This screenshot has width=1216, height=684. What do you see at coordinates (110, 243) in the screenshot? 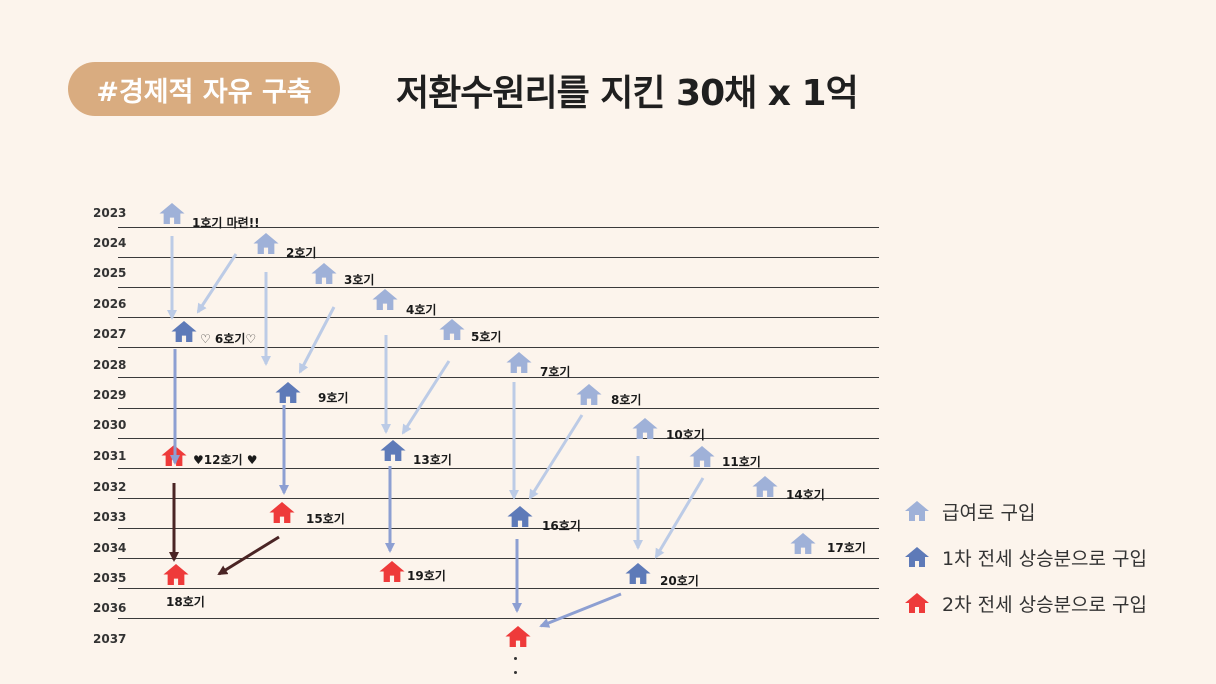
I see `year-label: 2024` at bounding box center [110, 243].